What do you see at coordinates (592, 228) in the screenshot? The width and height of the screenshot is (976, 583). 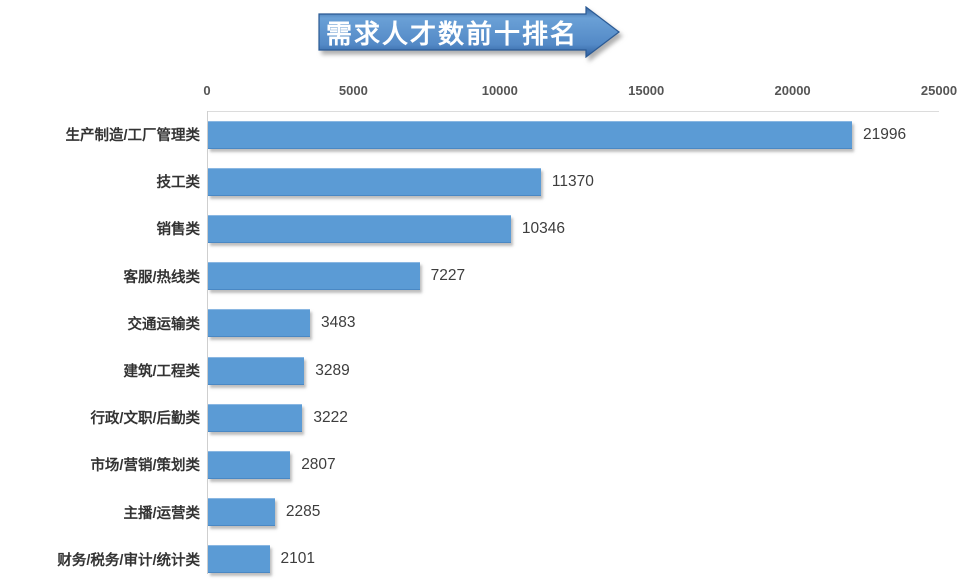 I see `bar-track: 10346` at bounding box center [592, 228].